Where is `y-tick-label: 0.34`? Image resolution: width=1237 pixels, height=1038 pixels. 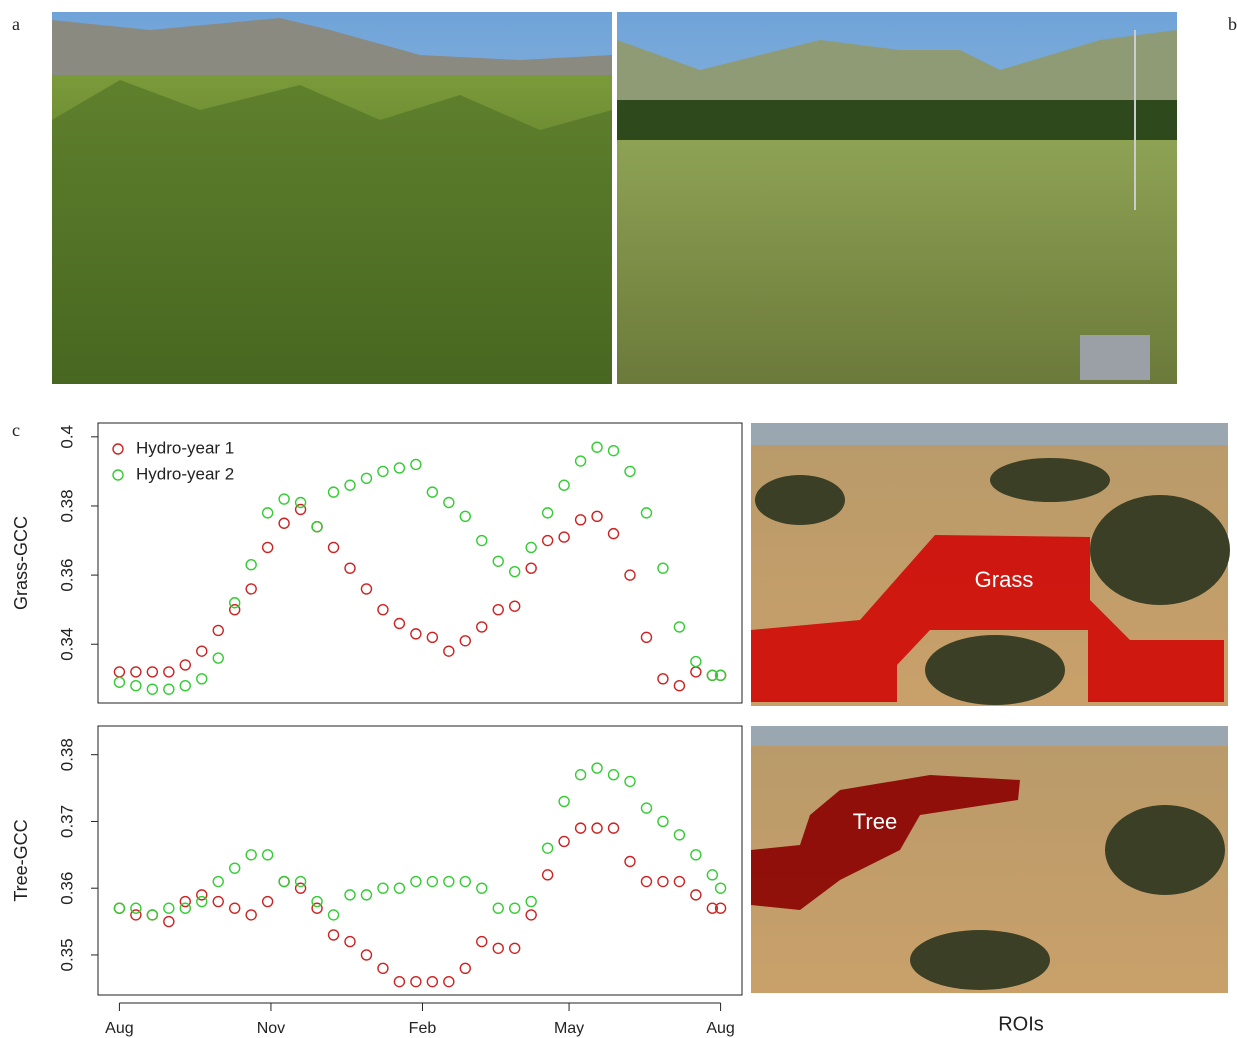
y-tick-label: 0.34 is located at coordinates (66, 644).